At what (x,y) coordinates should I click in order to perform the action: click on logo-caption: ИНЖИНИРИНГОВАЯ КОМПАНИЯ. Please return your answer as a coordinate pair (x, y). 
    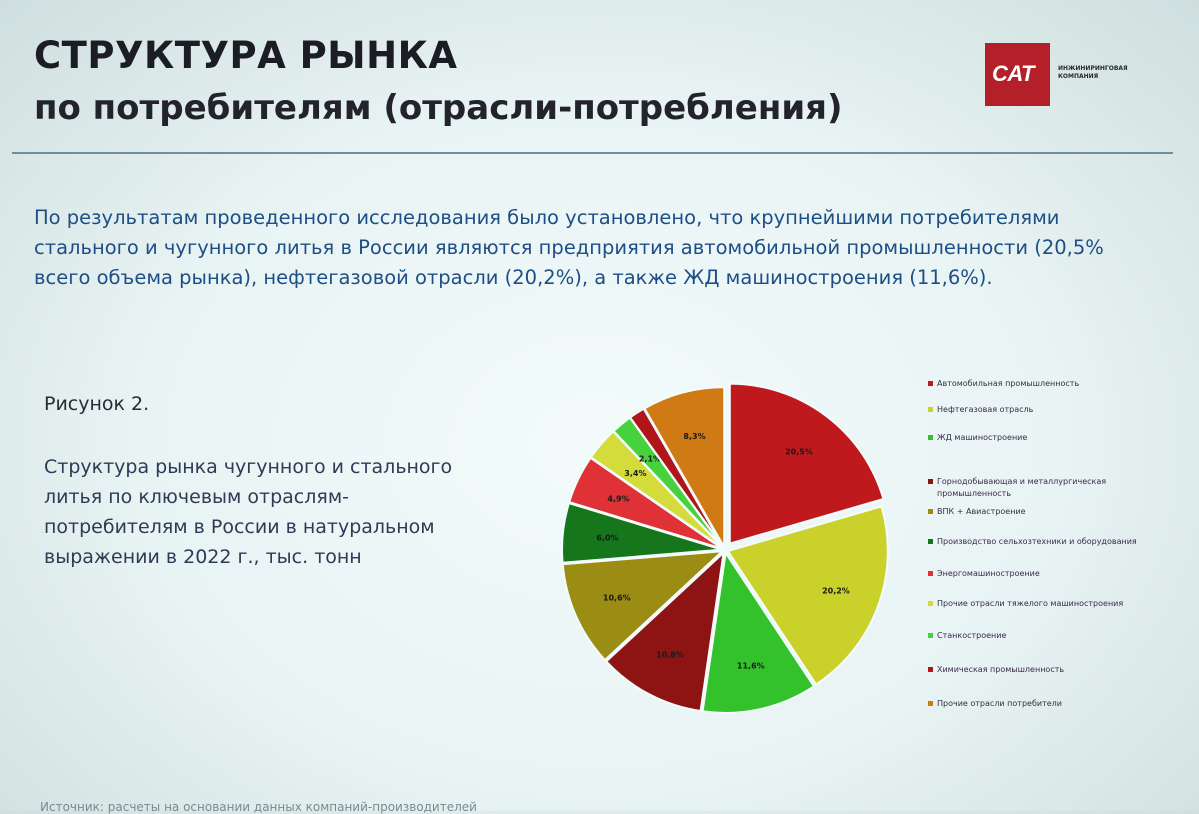
    Looking at the image, I should click on (1093, 72).